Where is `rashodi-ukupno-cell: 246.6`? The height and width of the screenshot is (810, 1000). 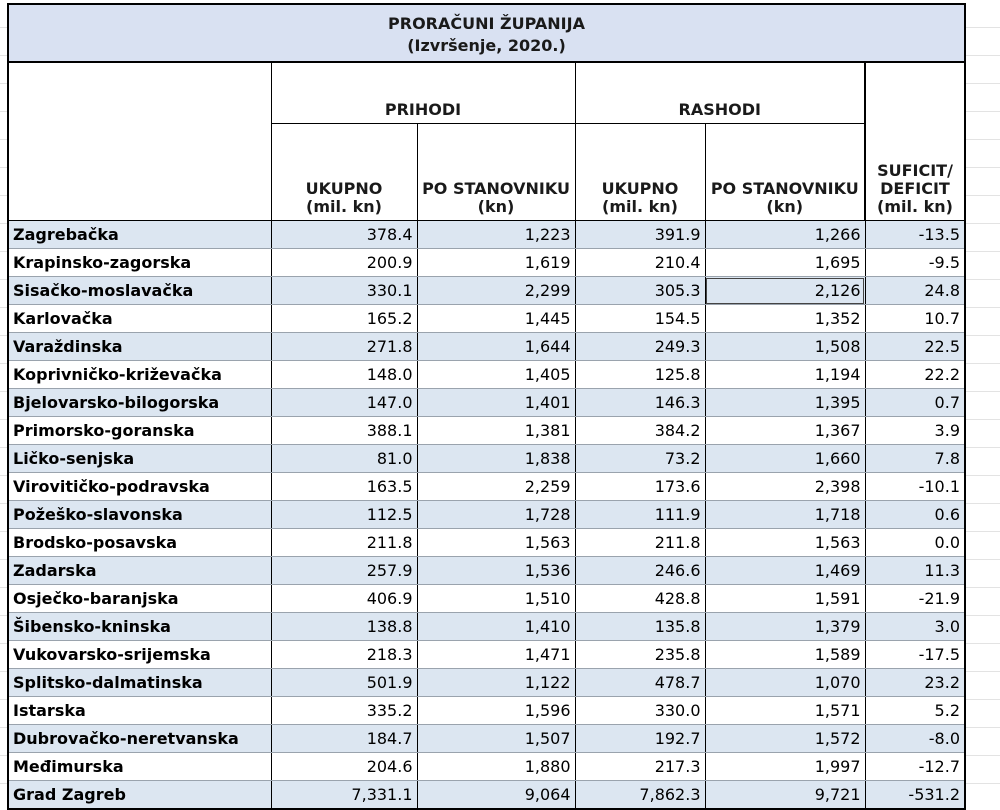 rashodi-ukupno-cell: 246.6 is located at coordinates (640, 570).